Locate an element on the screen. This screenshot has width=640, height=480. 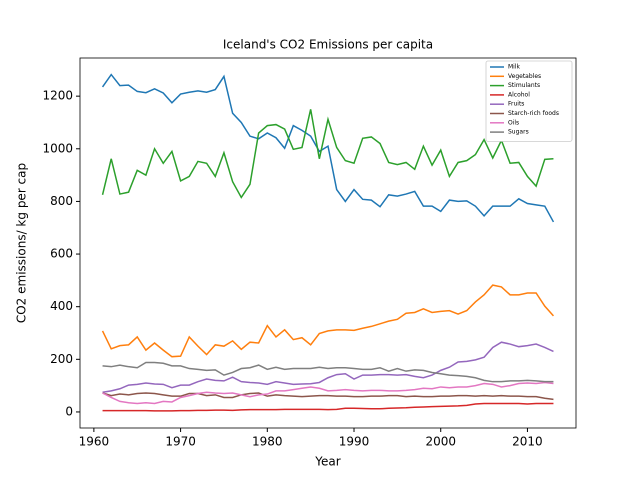
legend-box is located at coordinates (529, 101).